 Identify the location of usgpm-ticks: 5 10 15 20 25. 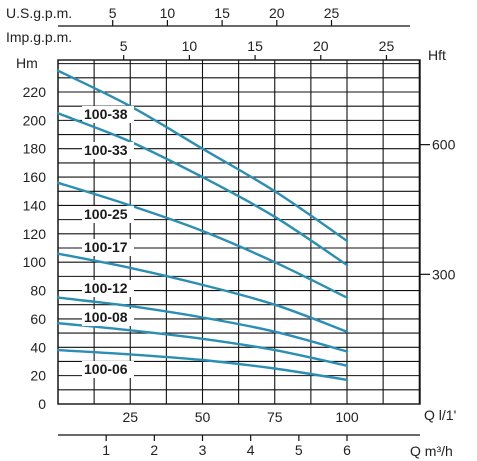
(224, 15).